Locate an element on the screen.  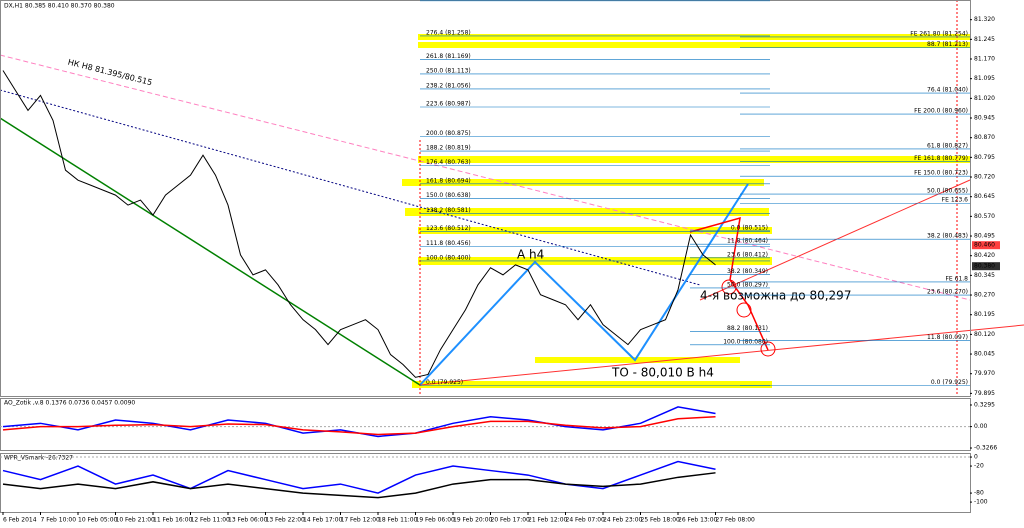
x-tick-label: 27 Feb 08:00 is located at coordinates (736, 520).